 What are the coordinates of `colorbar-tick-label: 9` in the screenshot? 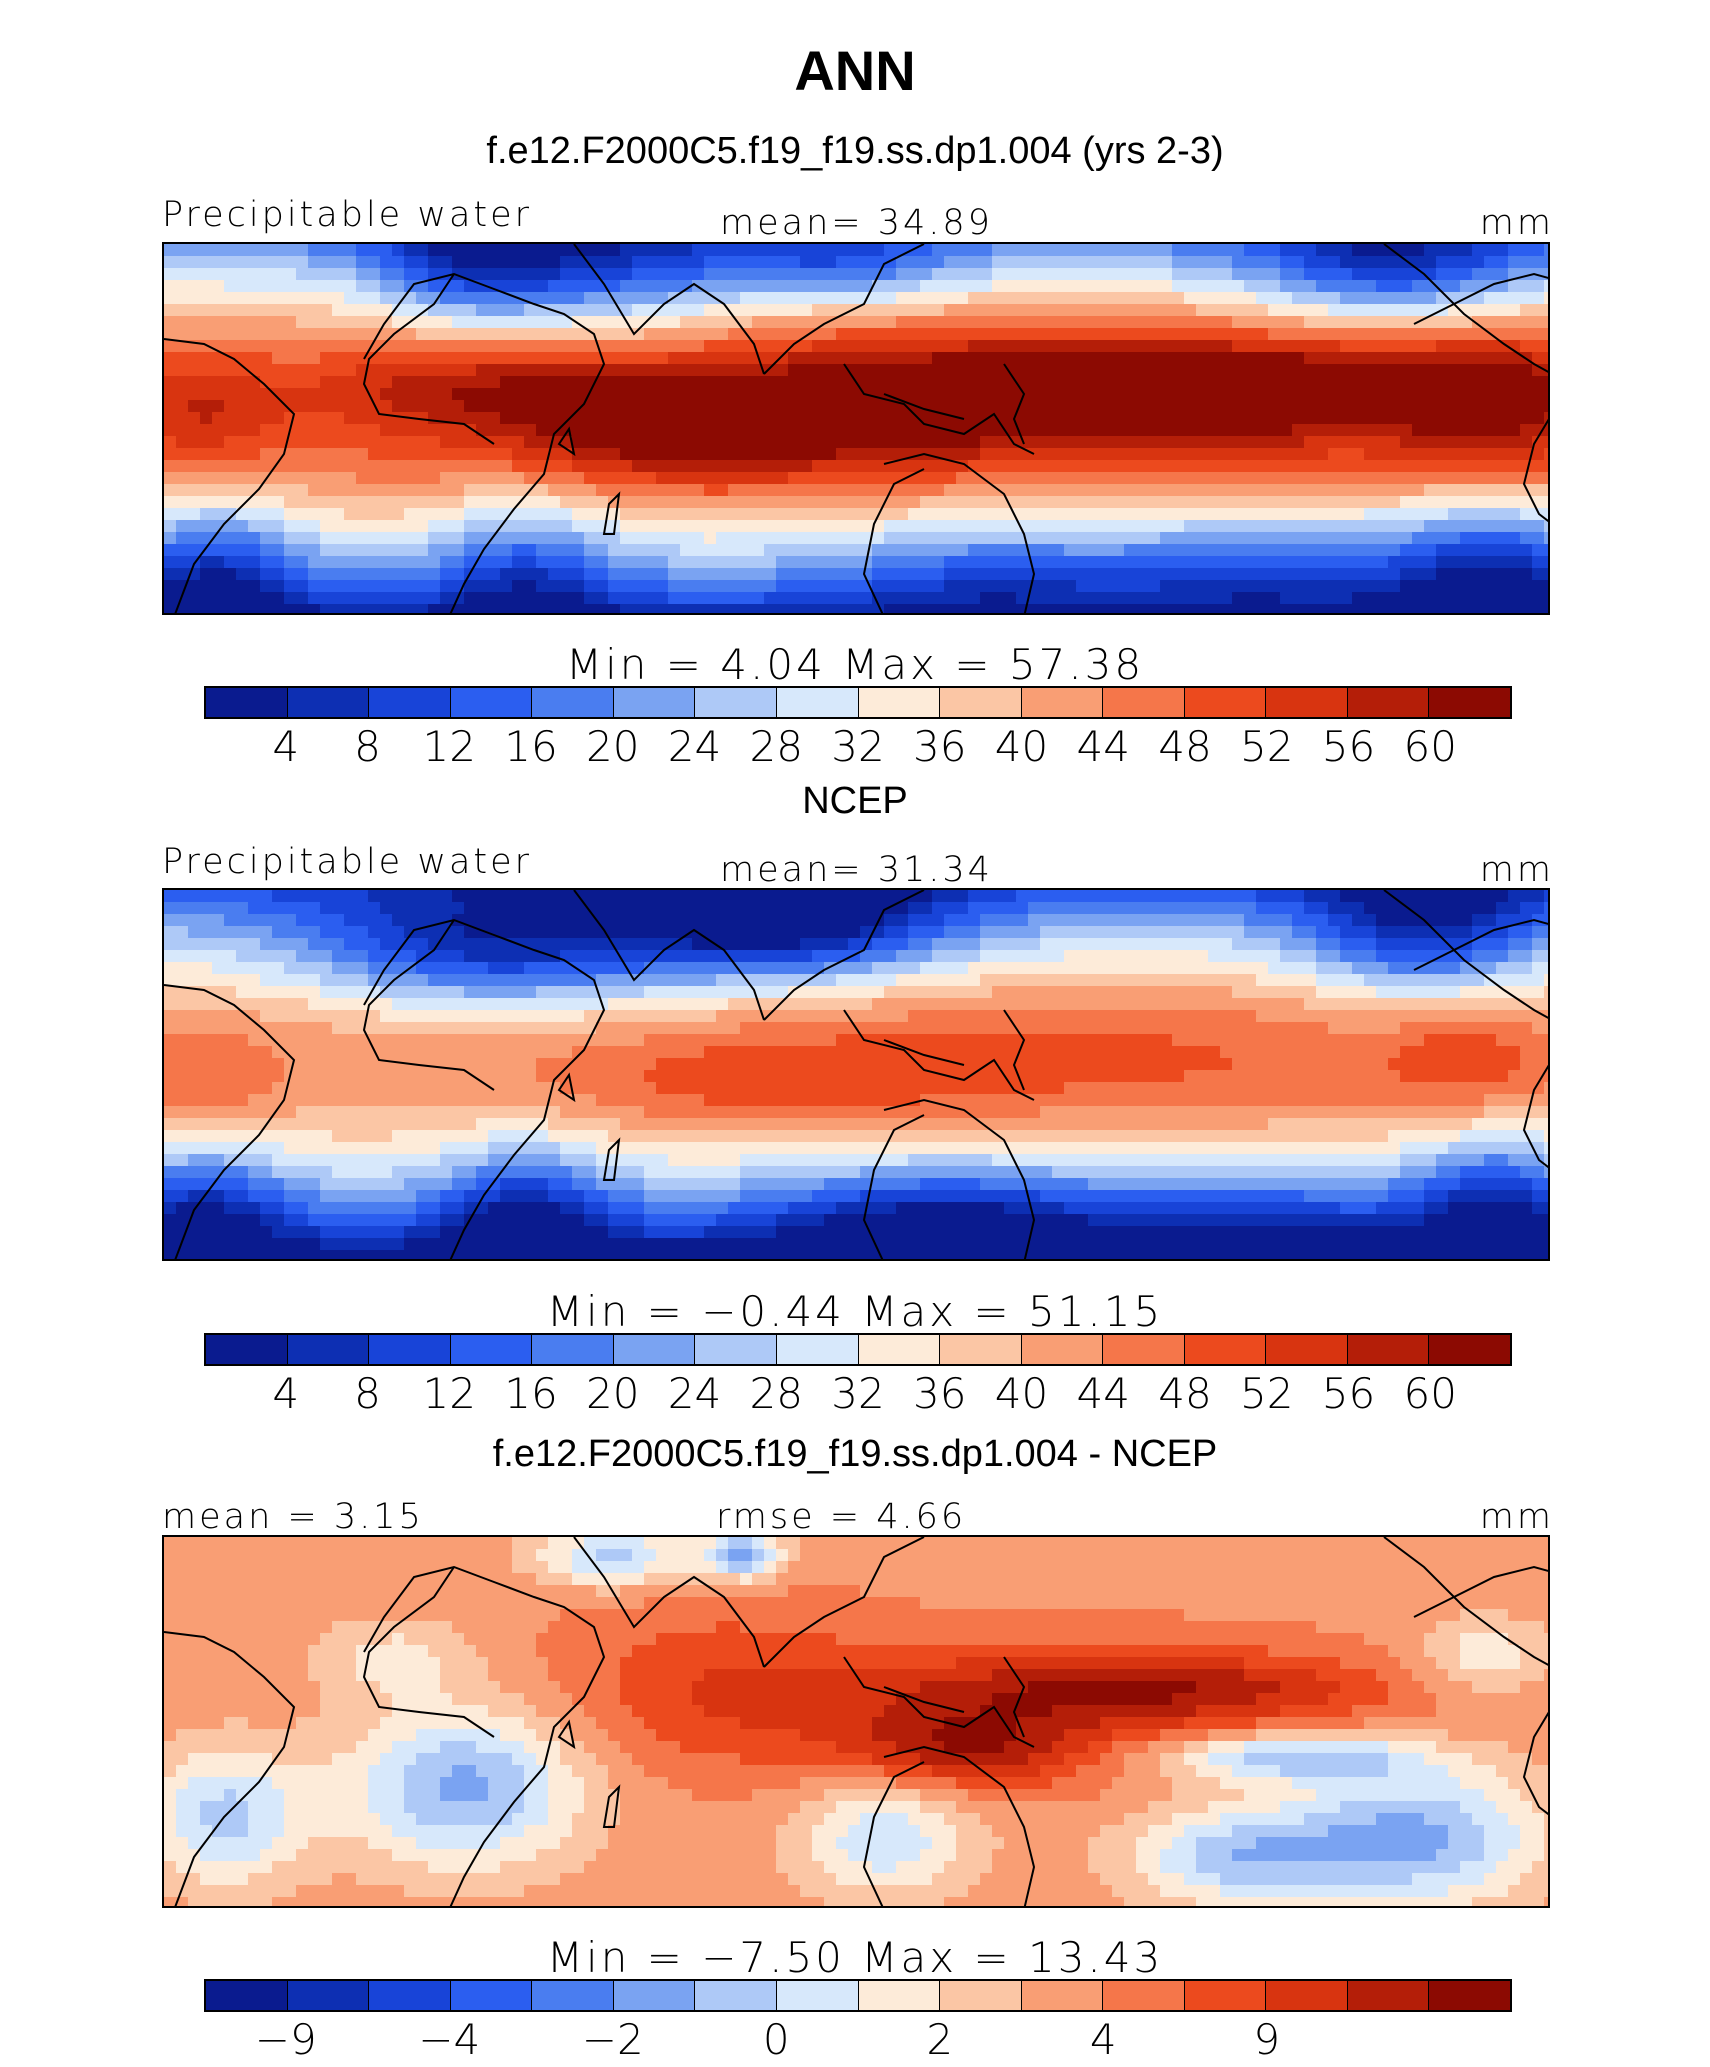 It's located at (1267, 2039).